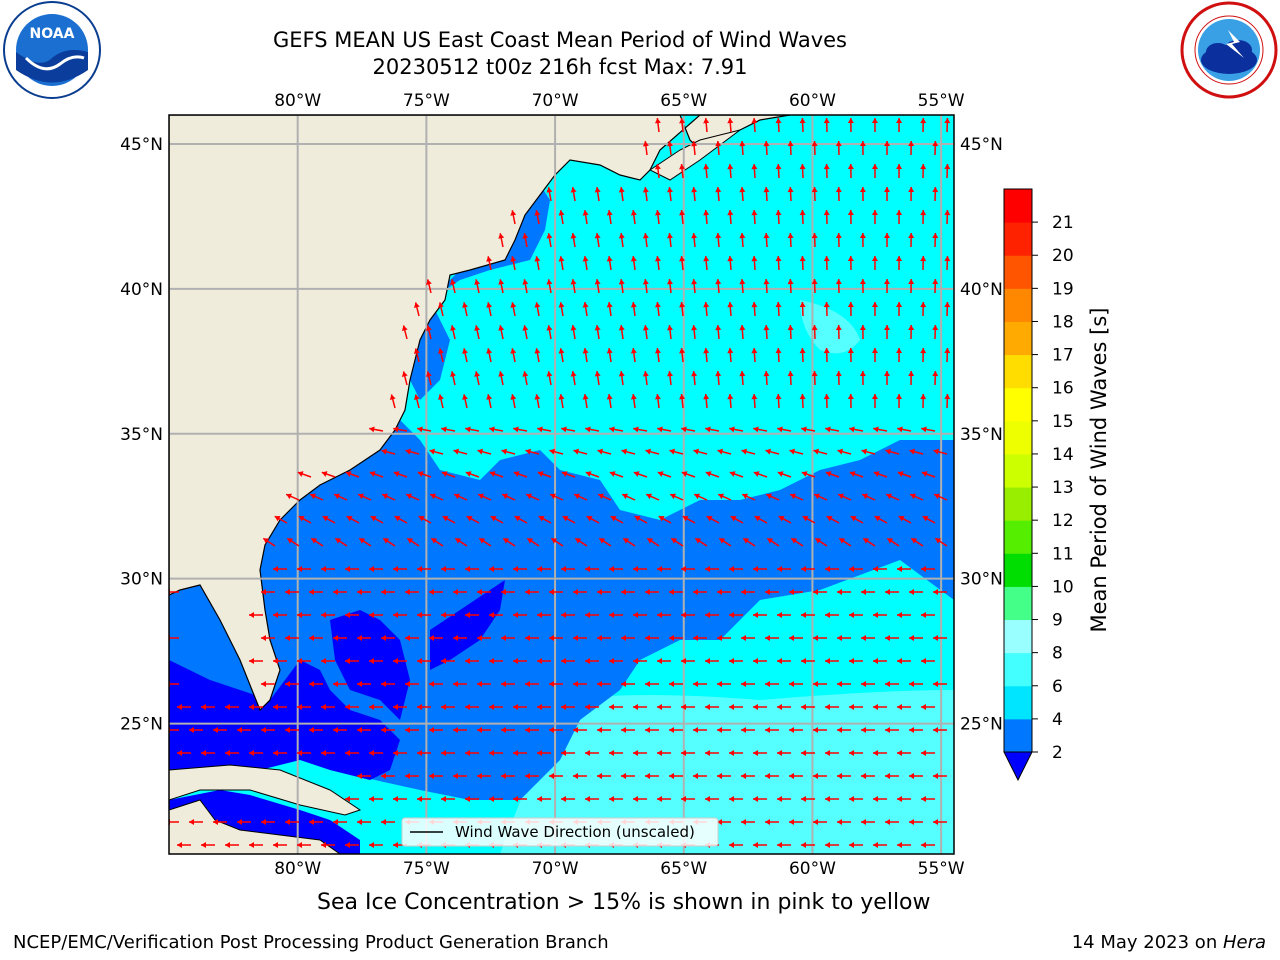 Image resolution: width=1280 pixels, height=960 pixels. What do you see at coordinates (1063, 223) in the screenshot?
I see `colorbar-tick-label-16: 21` at bounding box center [1063, 223].